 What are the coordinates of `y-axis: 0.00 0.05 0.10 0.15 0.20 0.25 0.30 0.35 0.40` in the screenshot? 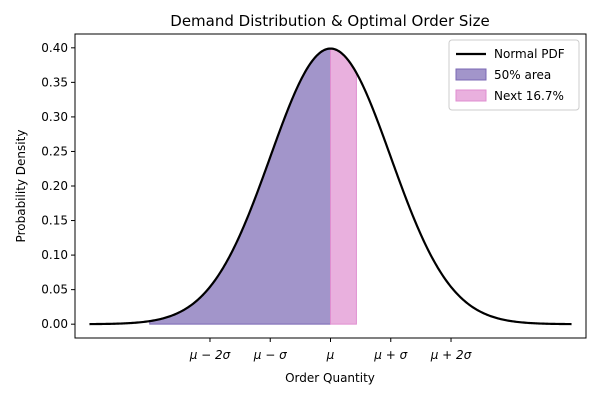 It's located at (58, 186).